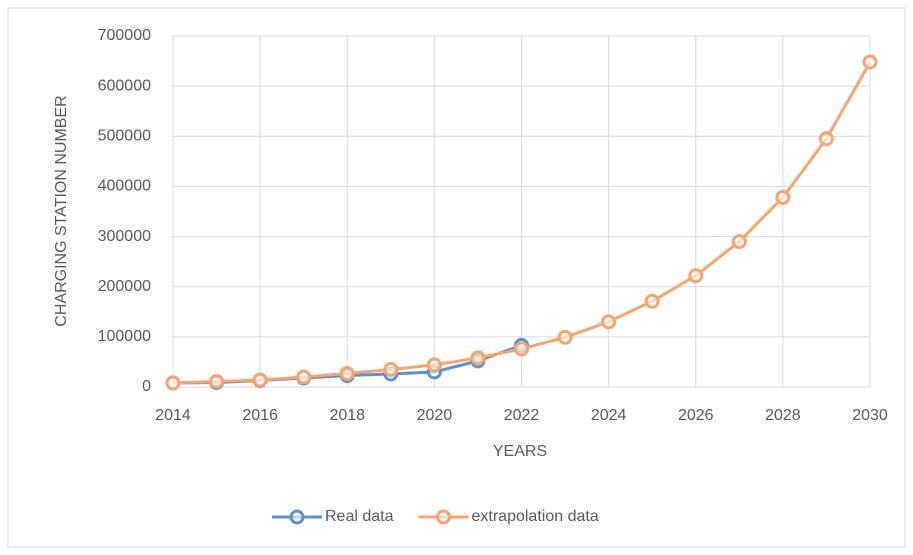 This screenshot has height=555, width=913. What do you see at coordinates (870, 415) in the screenshot?
I see `x-tick-label: 2030` at bounding box center [870, 415].